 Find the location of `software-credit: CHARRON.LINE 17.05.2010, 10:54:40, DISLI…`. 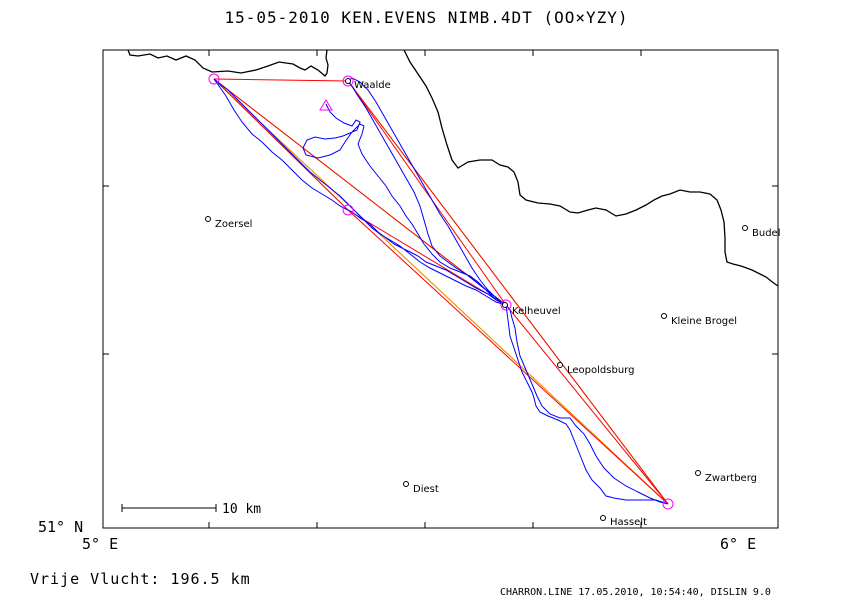

software-credit: CHARRON.LINE 17.05.2010, 10:54:40, DISLI… is located at coordinates (635, 592).